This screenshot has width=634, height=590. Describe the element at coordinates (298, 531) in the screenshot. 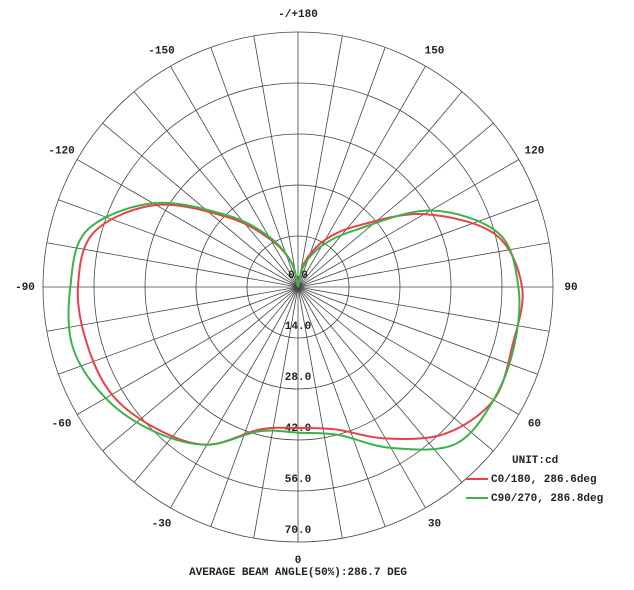

I see `r-tick-label: 70.0` at that location.